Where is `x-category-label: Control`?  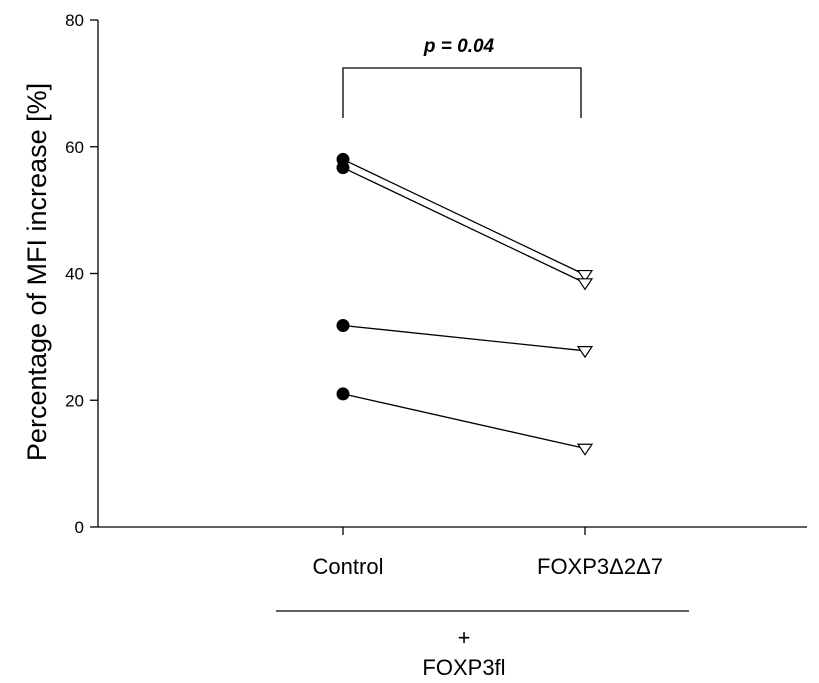
x-category-label: Control is located at coordinates (348, 566).